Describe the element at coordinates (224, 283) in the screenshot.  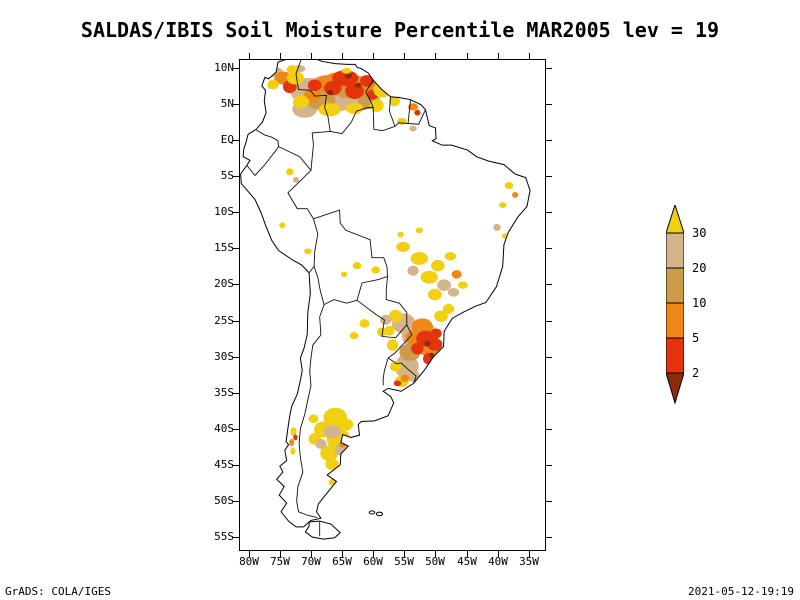
I see `lat-tick-label: 20S` at that location.